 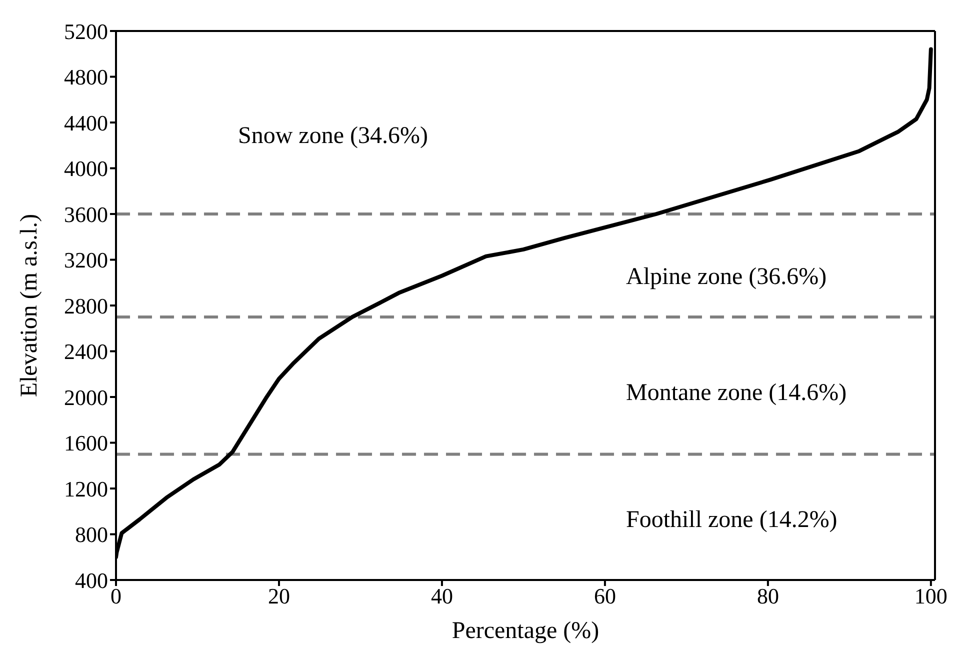 What do you see at coordinates (526, 631) in the screenshot?
I see `x-axis-title: Percentage (%)` at bounding box center [526, 631].